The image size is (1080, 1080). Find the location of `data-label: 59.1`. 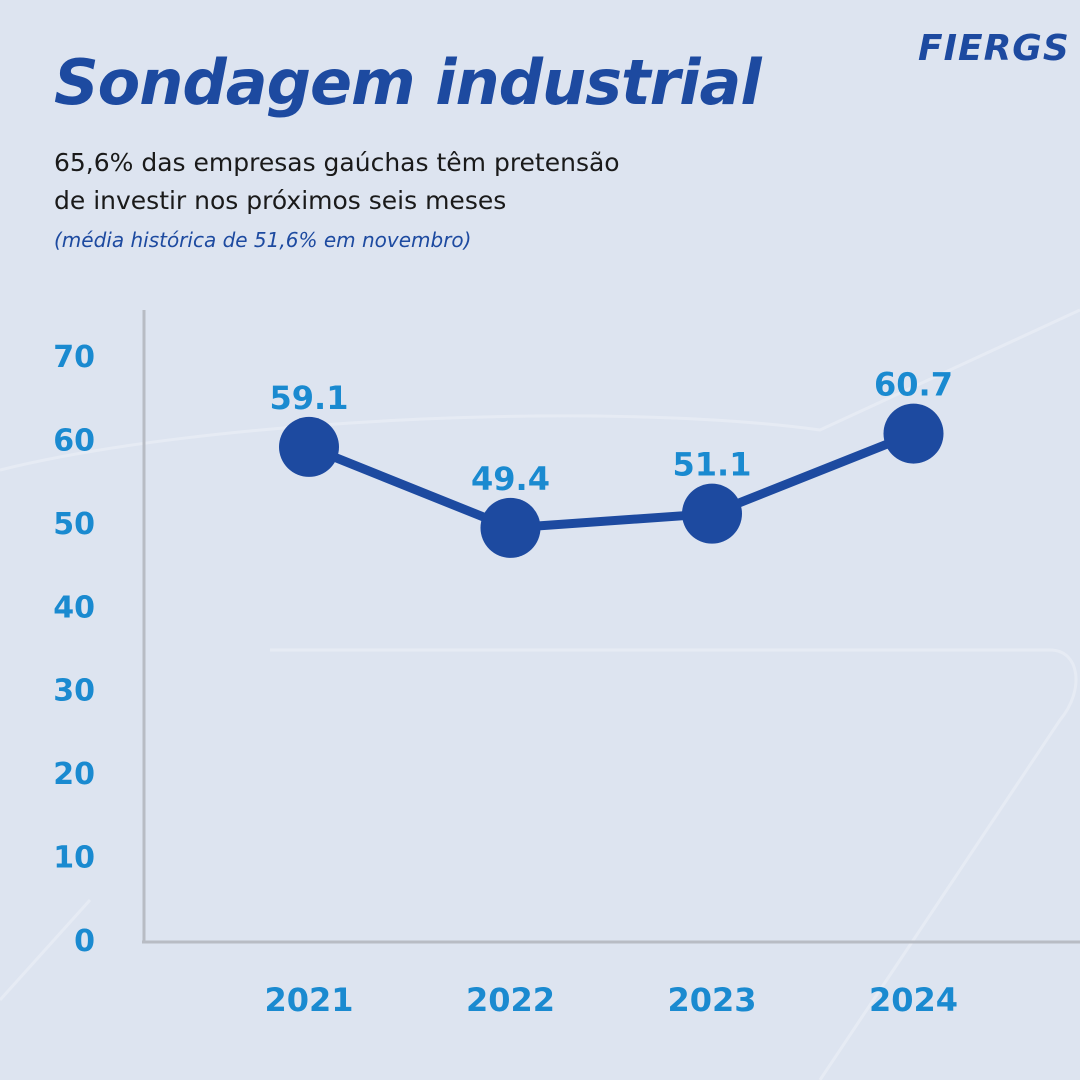

data-label: 59.1 is located at coordinates (309, 398).